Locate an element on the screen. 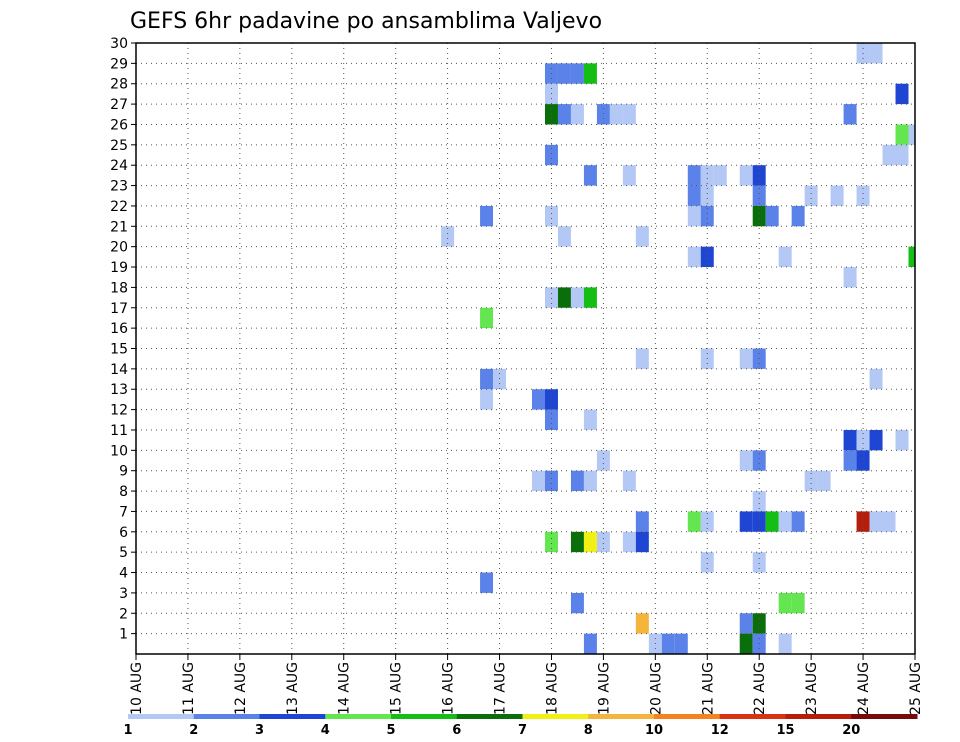 This screenshot has width=960, height=742. colorbar-label: 3 is located at coordinates (259, 730).